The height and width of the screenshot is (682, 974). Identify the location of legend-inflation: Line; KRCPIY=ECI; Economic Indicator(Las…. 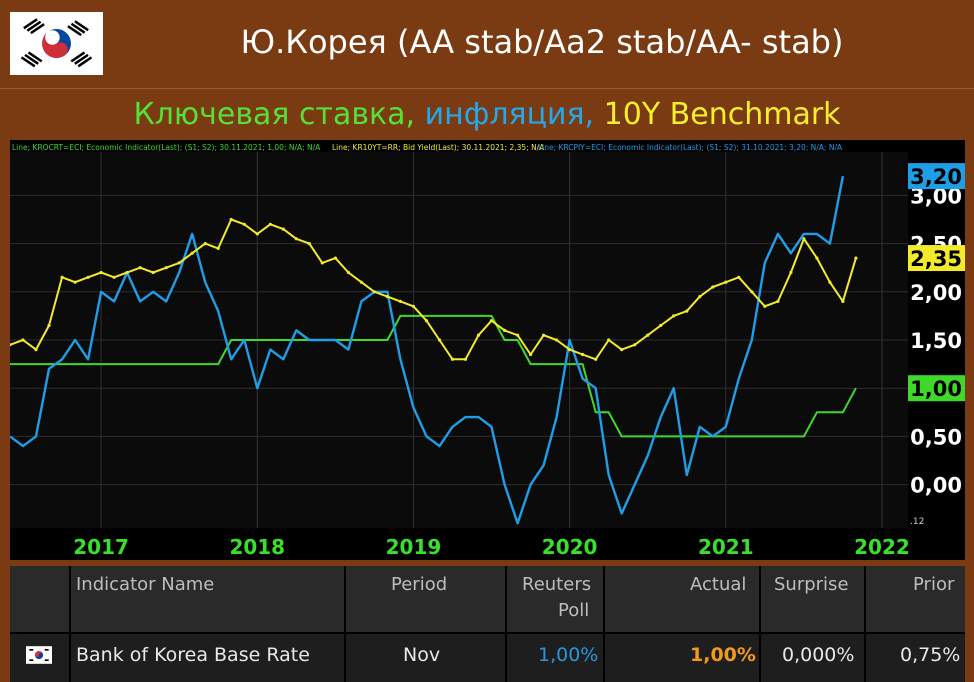
(690, 147).